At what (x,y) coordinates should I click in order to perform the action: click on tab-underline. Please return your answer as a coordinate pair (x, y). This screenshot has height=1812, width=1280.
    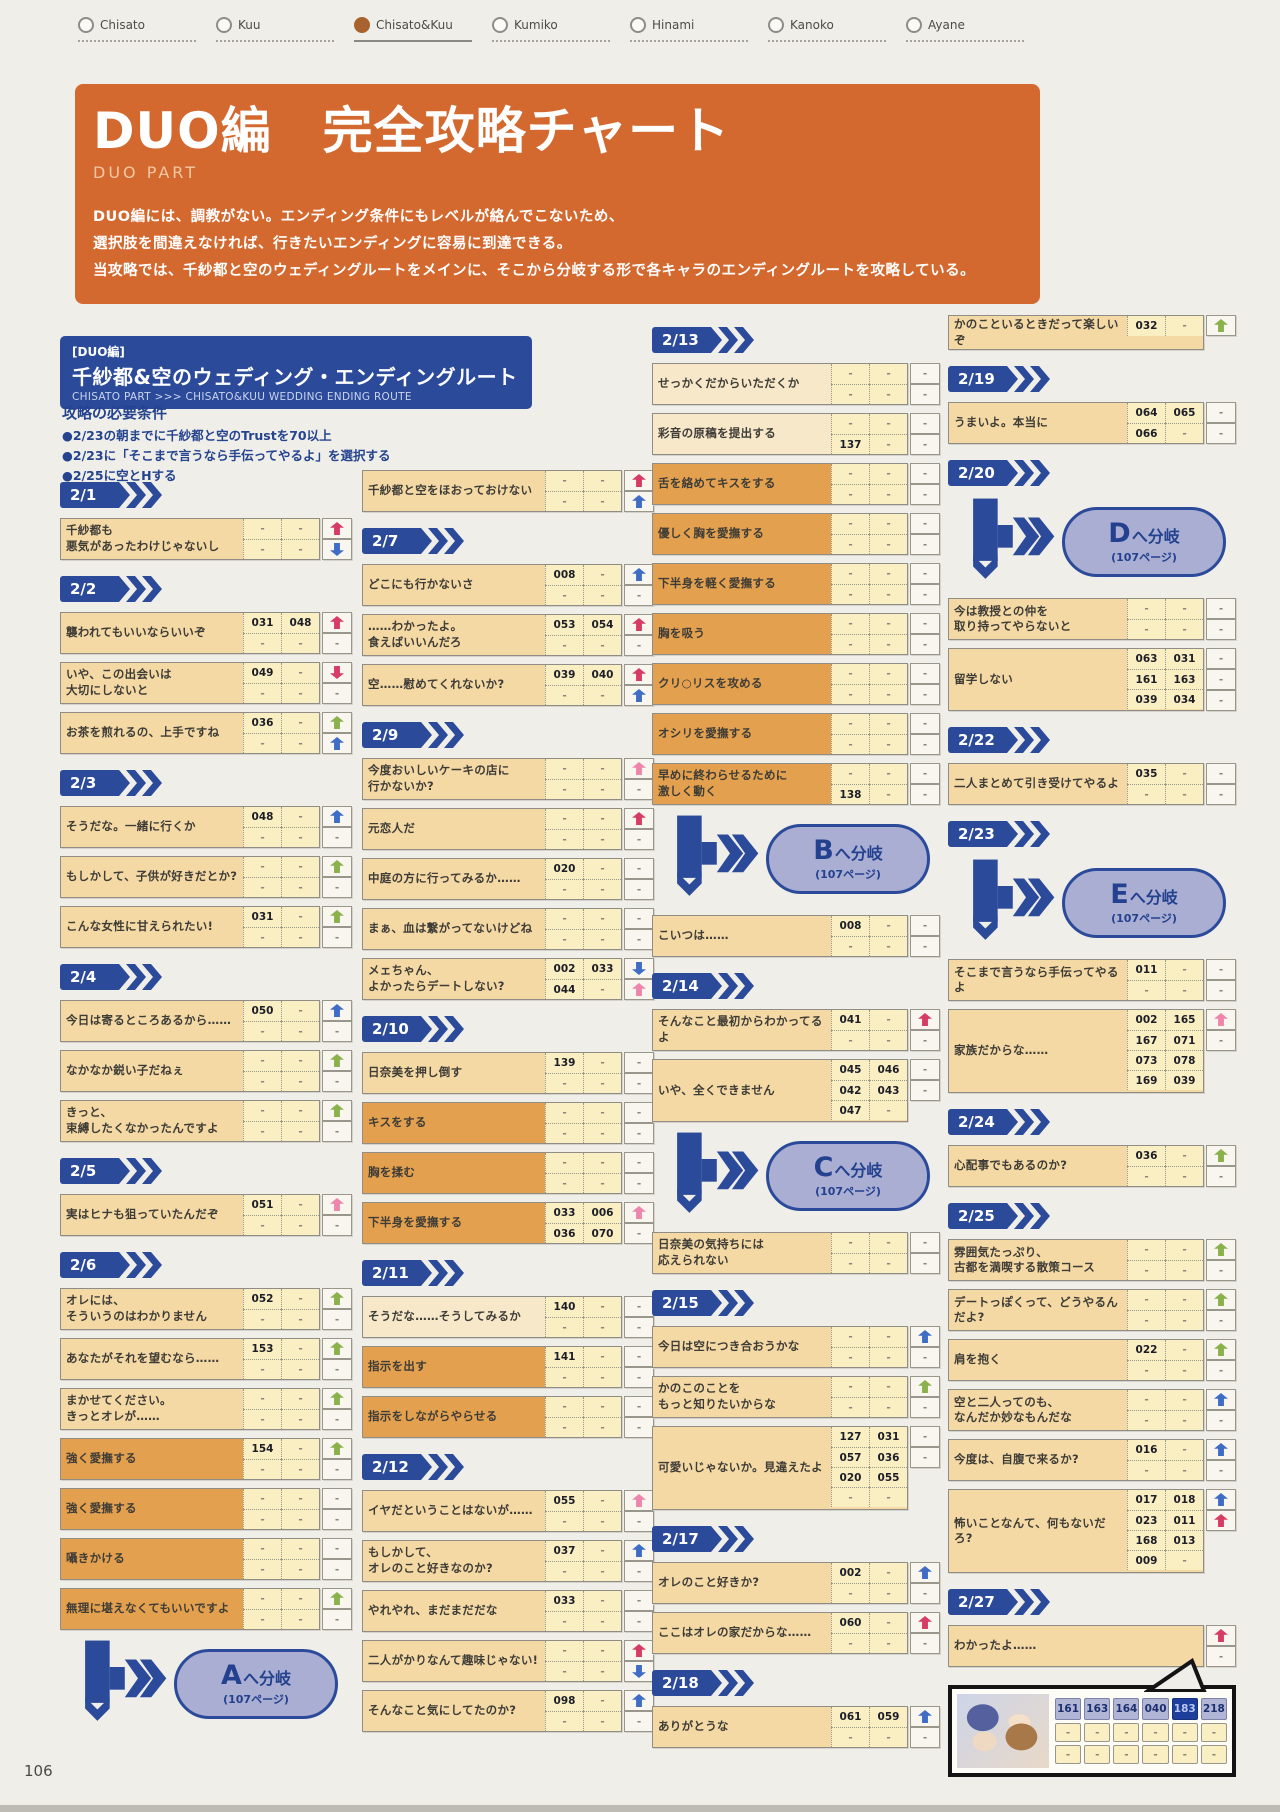
    Looking at the image, I should click on (689, 41).